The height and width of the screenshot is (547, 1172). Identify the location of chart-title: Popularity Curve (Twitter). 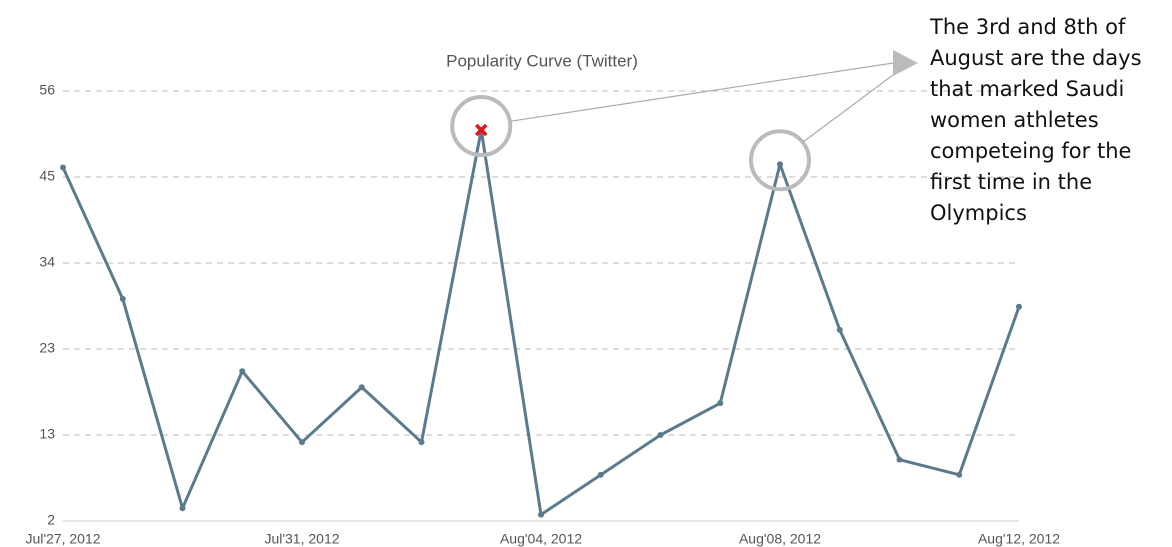
(542, 60).